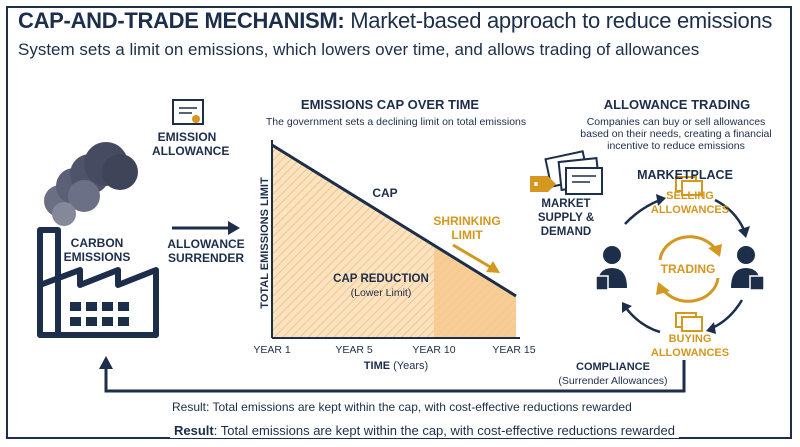 The width and height of the screenshot is (800, 447). I want to click on buying-certificates-icon, so click(689, 322).